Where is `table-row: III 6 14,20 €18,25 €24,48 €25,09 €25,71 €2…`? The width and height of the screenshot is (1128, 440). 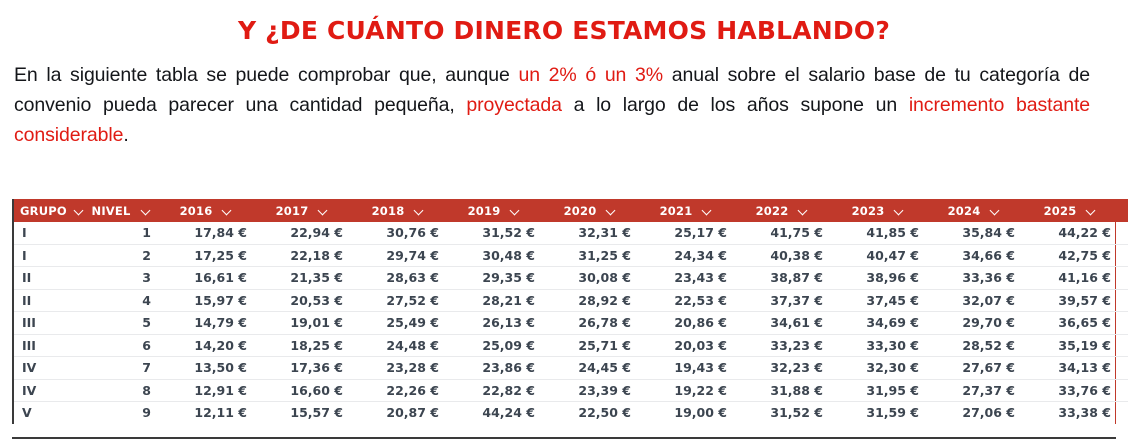
table-row: III 6 14,20 €18,25 €24,48 €25,09 €25,71 €2… is located at coordinates (571, 345).